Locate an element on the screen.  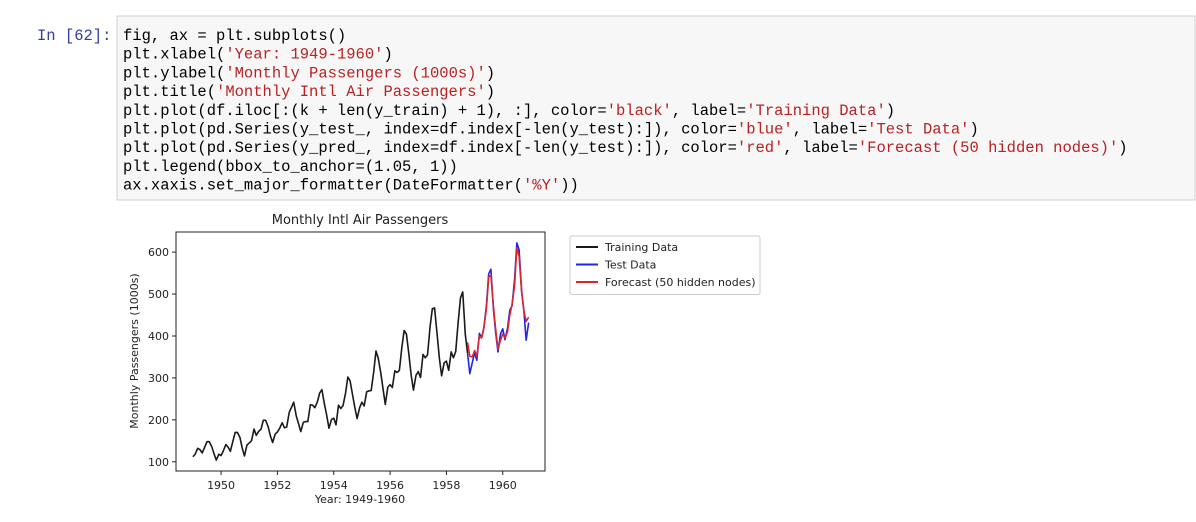
code-string: 'Year: 1949-1960' is located at coordinates (304, 55).